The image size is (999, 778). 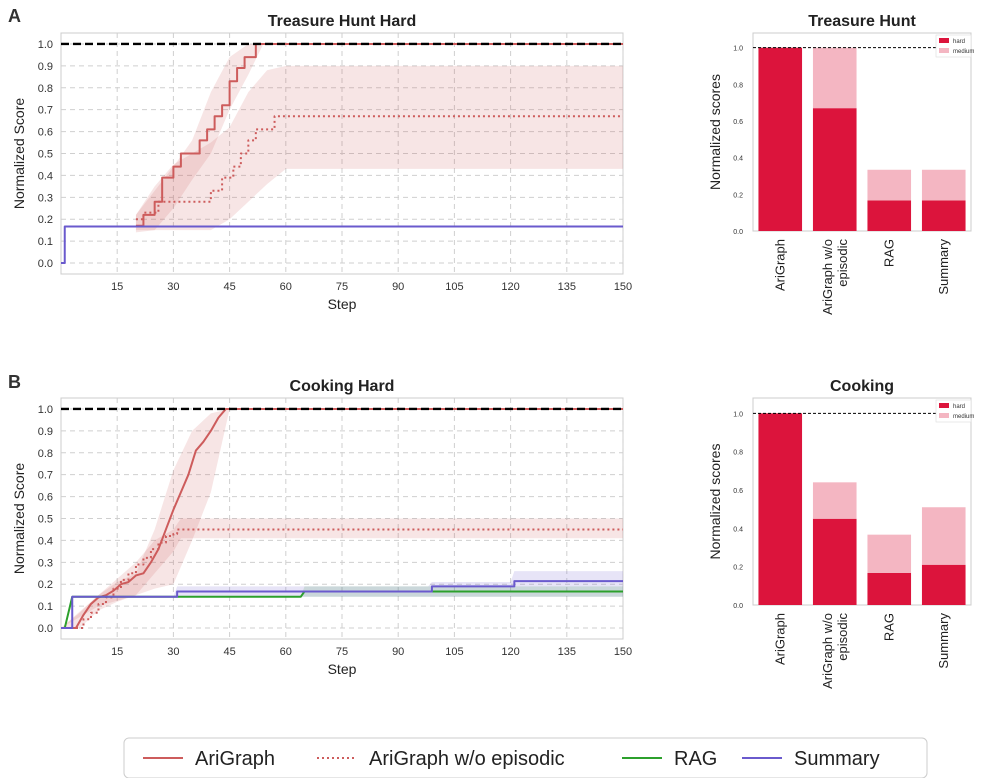 What do you see at coordinates (862, 386) in the screenshot?
I see `chart-title: Cooking` at bounding box center [862, 386].